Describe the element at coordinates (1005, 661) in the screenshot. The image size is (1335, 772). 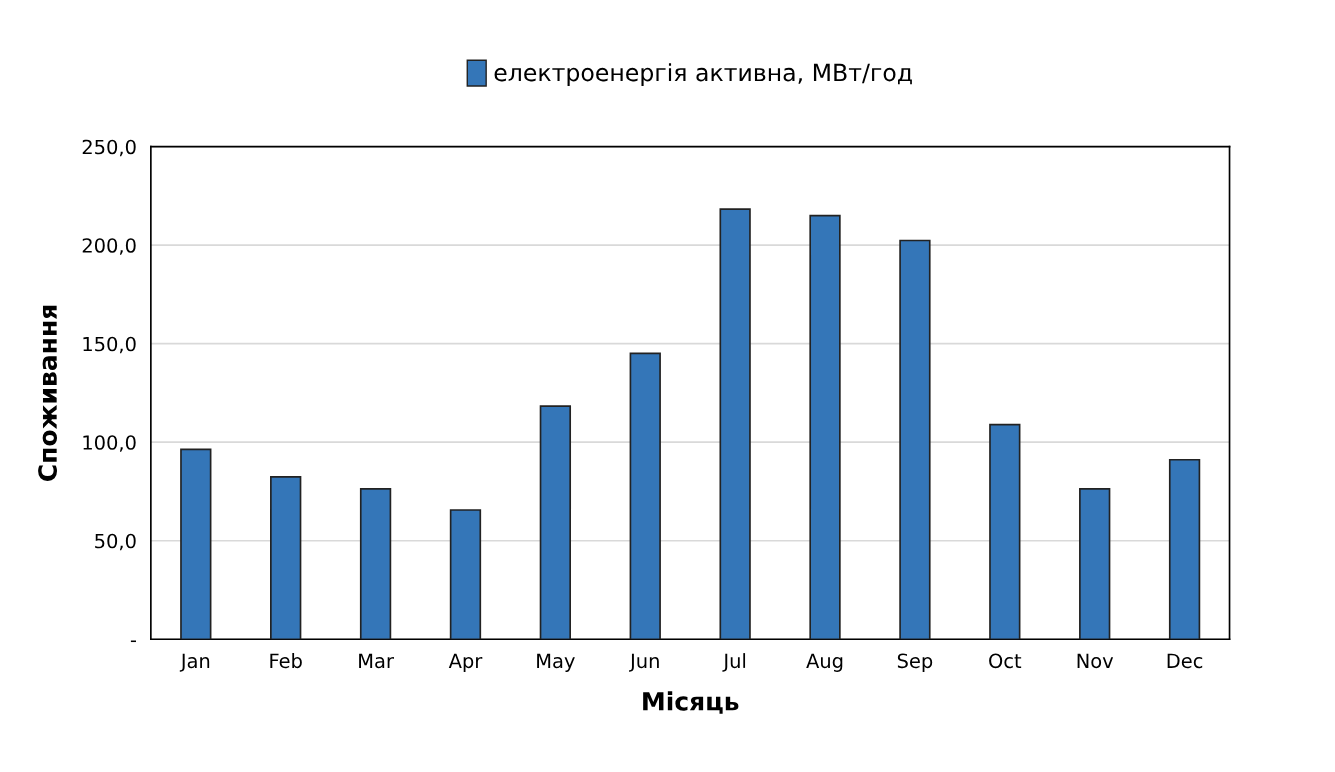
I see `x-tick-label: Oct` at that location.